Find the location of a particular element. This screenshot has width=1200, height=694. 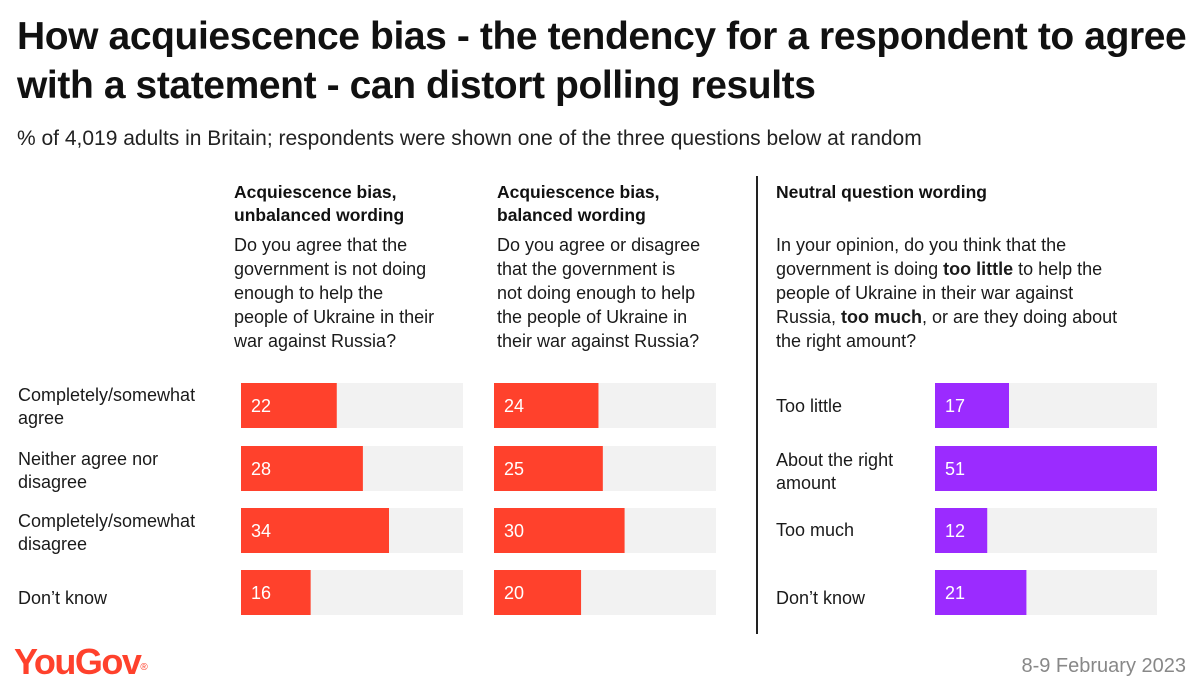

fieldwork-date: 8-9 February 2023 is located at coordinates (1103, 666).